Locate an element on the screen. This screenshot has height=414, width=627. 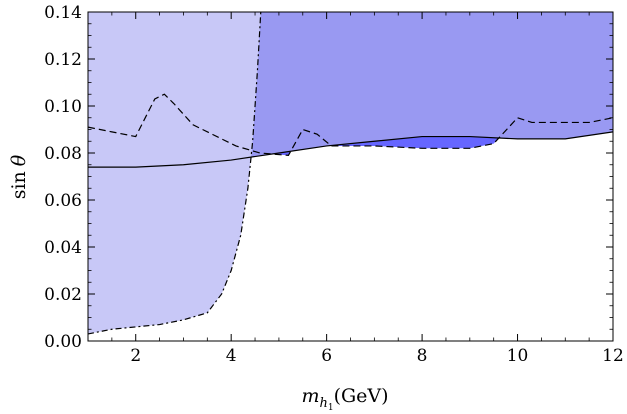
y-tick-label: 0.10 is located at coordinates (63, 107).